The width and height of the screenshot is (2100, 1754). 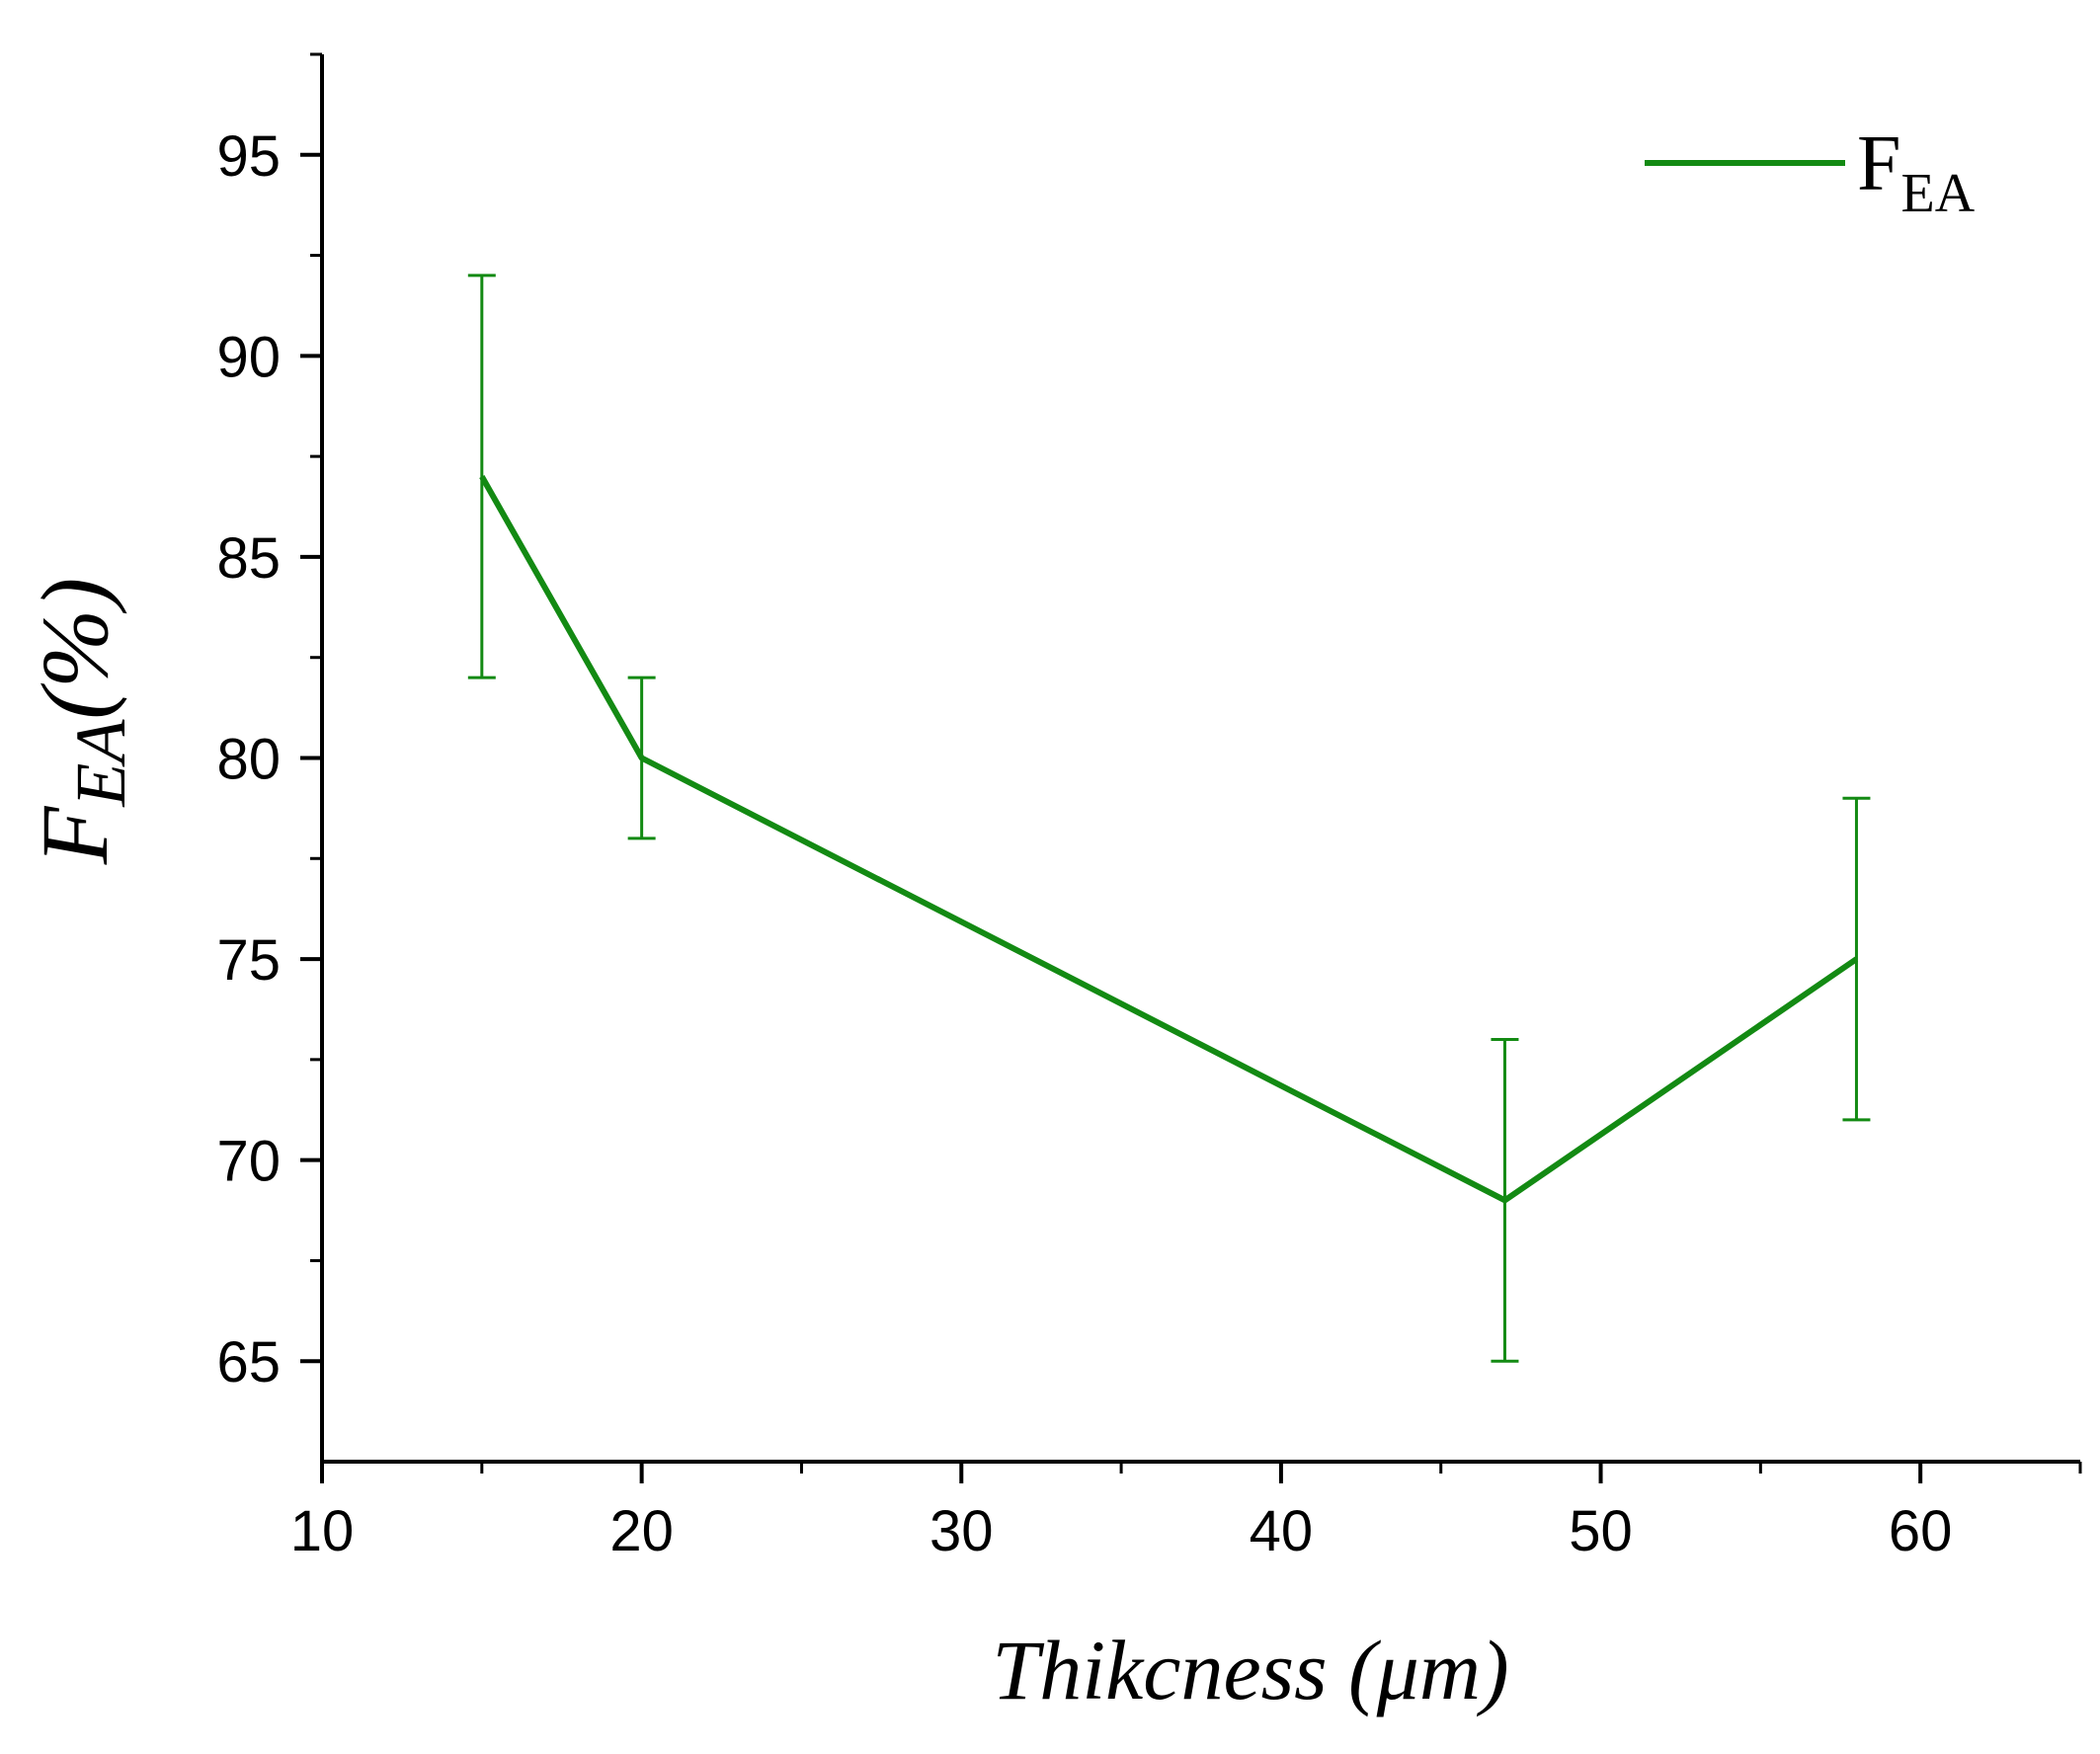 What do you see at coordinates (74, 835) in the screenshot?
I see `y-axis-title-main: F` at bounding box center [74, 835].